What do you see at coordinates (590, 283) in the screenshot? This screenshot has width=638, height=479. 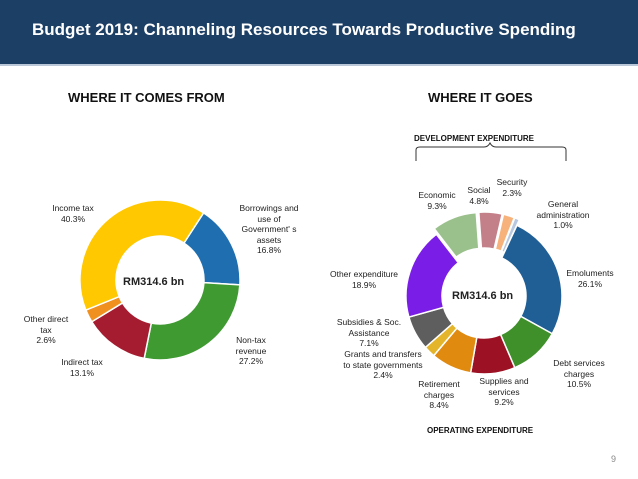 I see `emoluments-value: 26.1%` at bounding box center [590, 283].